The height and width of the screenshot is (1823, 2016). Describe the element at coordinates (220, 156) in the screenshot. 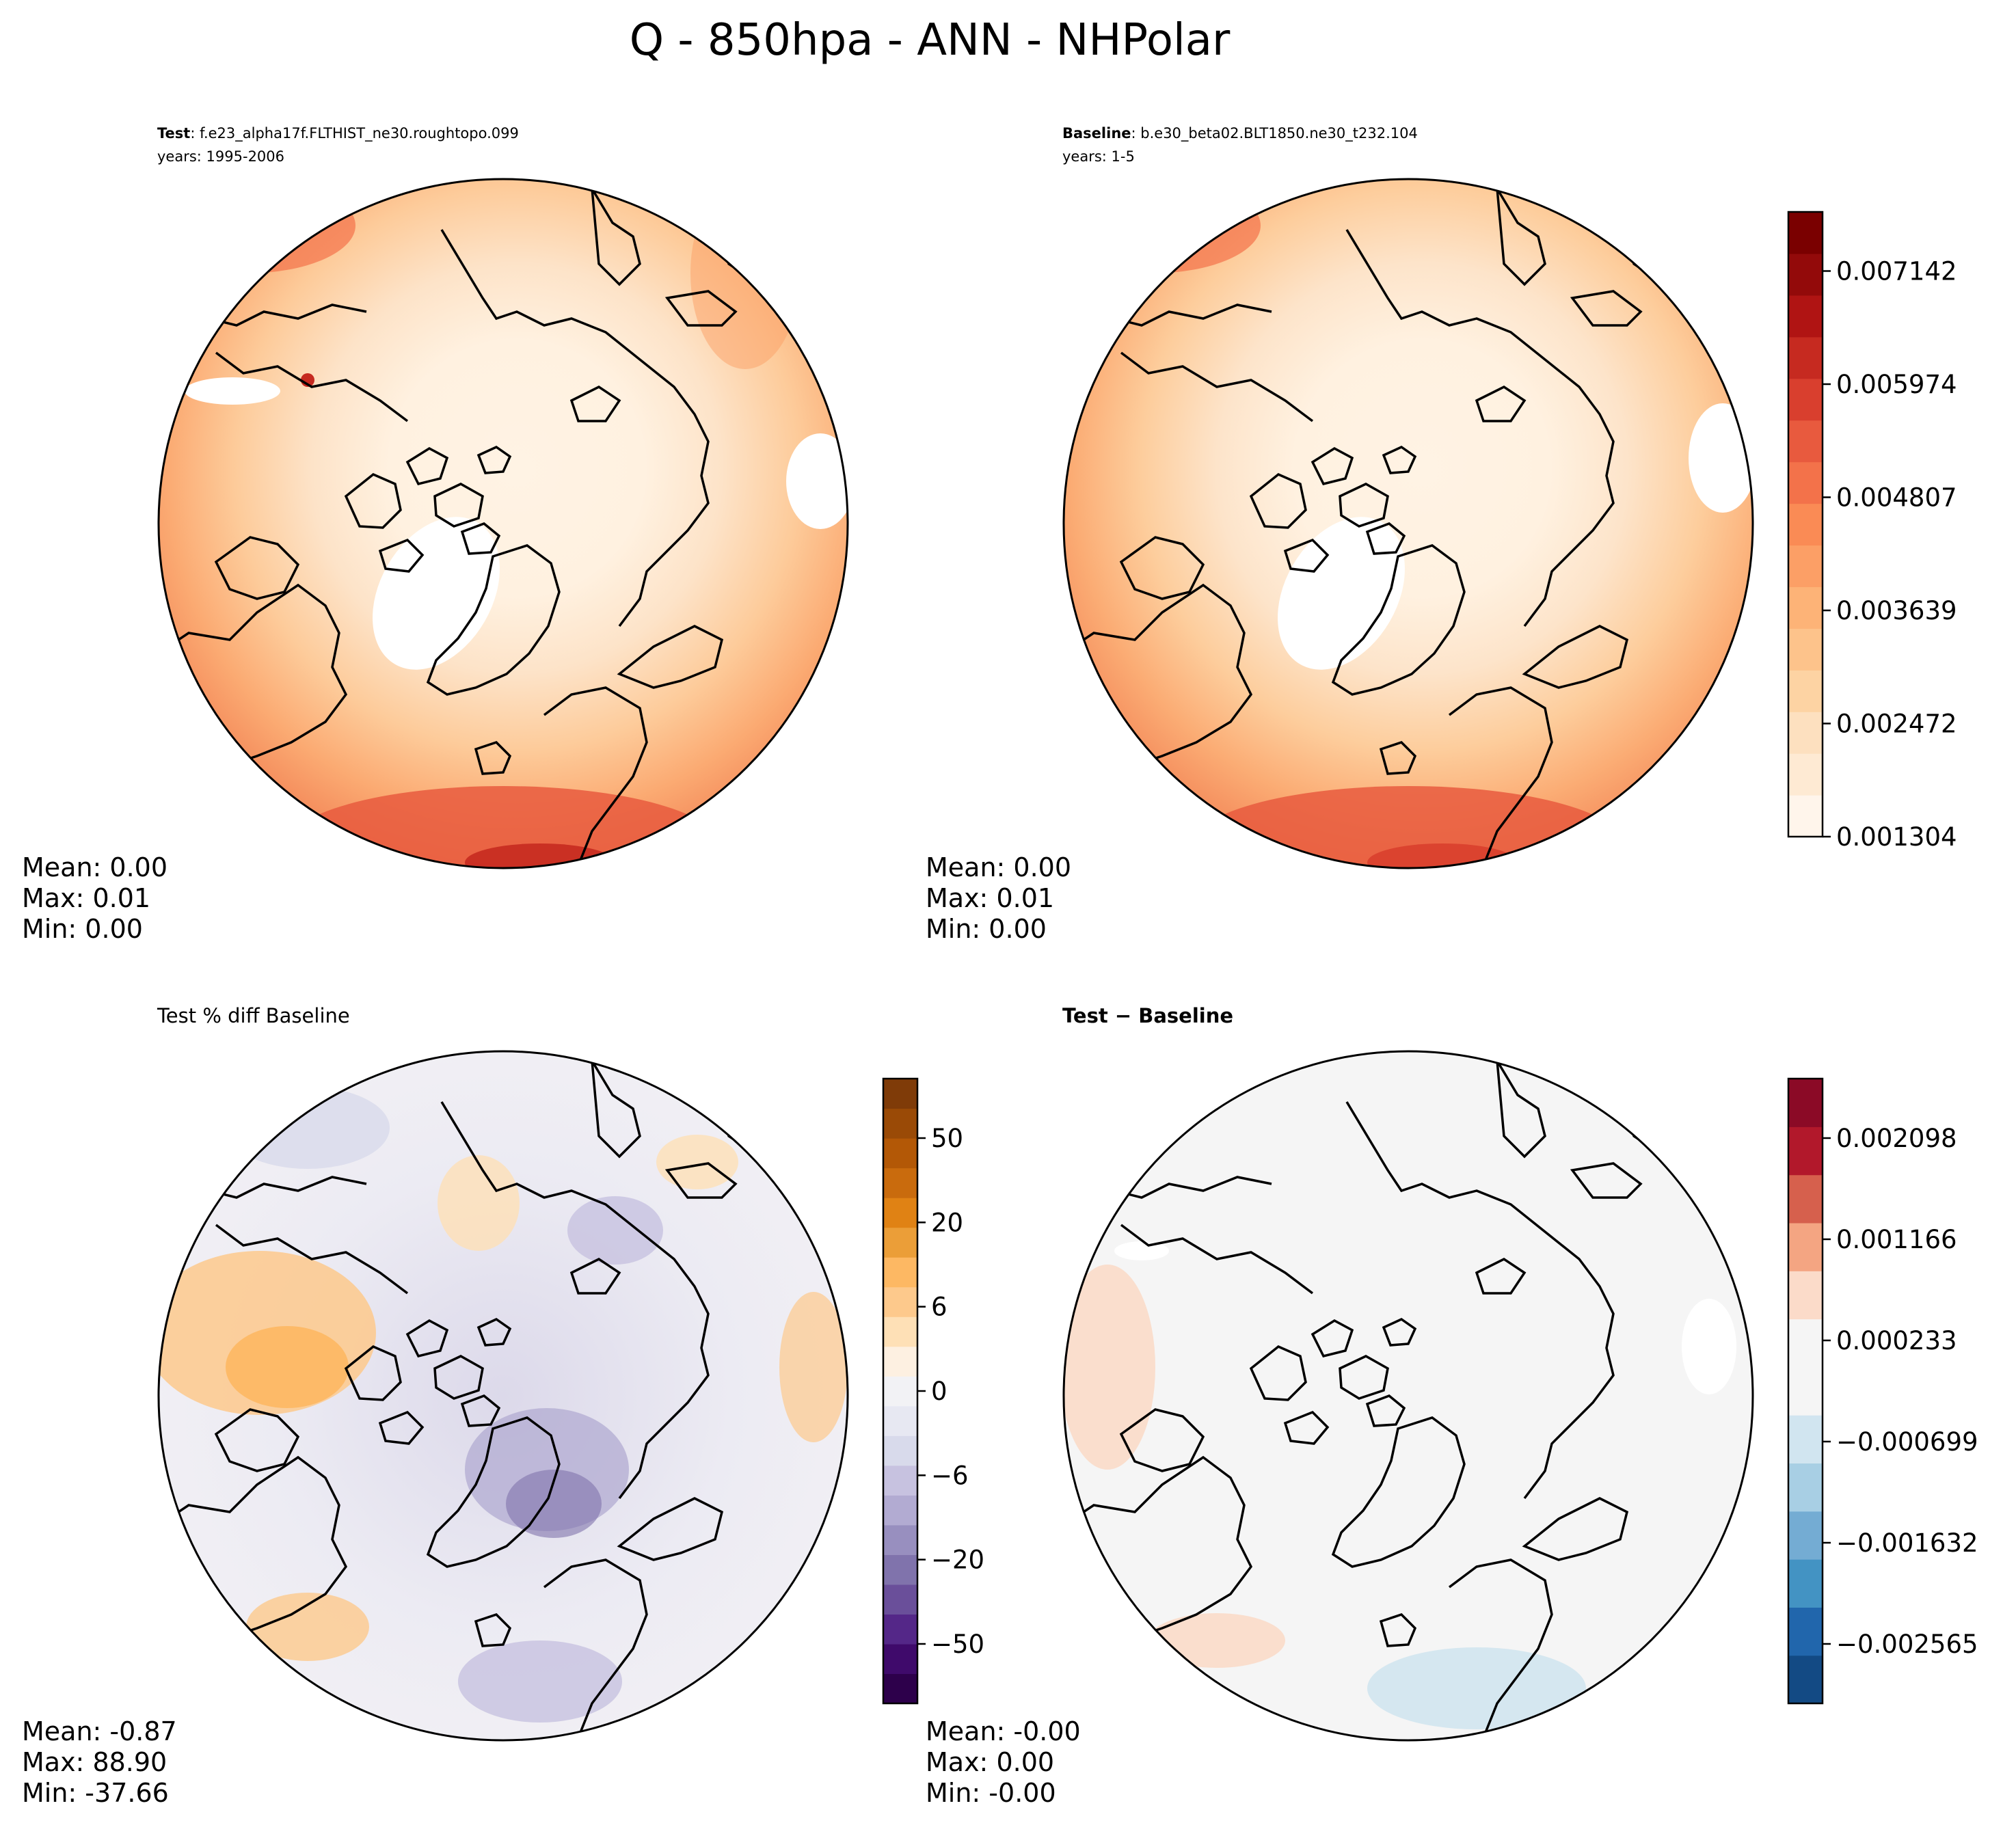

I see `test-years: years: 1995-2006` at that location.